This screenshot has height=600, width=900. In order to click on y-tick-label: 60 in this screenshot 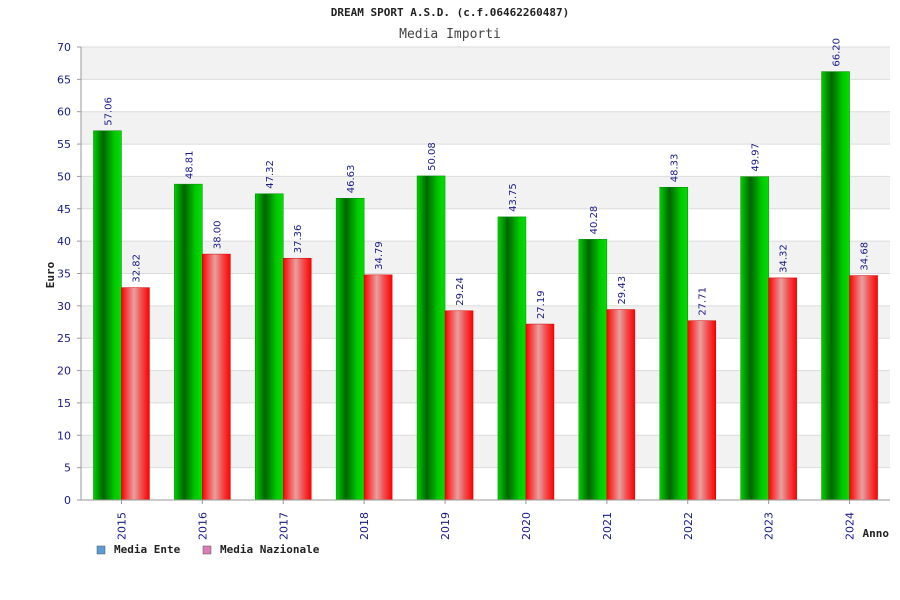, I will do `click(64, 112)`.